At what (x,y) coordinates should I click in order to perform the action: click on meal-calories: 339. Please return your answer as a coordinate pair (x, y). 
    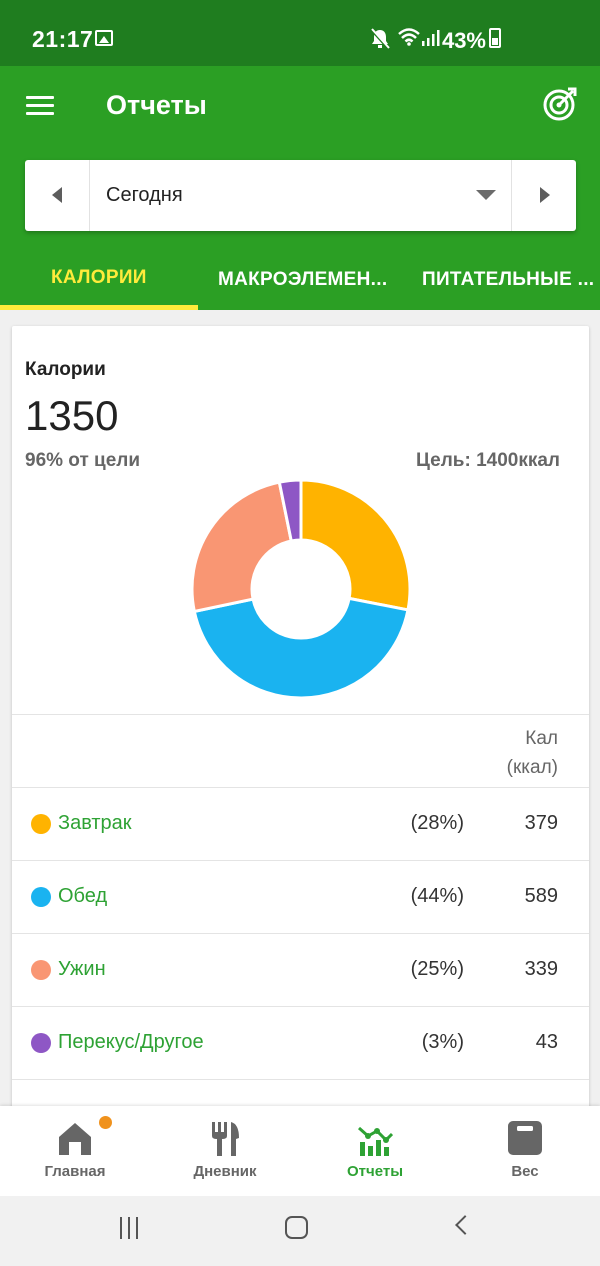
    Looking at the image, I should click on (541, 969).